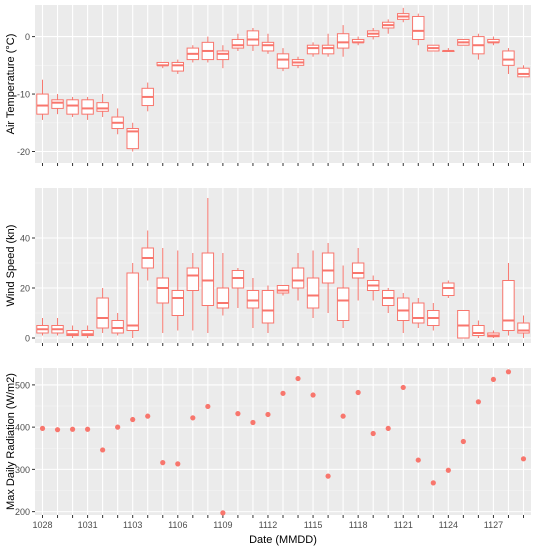 This screenshot has width=537, height=555. What do you see at coordinates (358, 525) in the screenshot?
I see `x-tick-label: 1118` at bounding box center [358, 525].